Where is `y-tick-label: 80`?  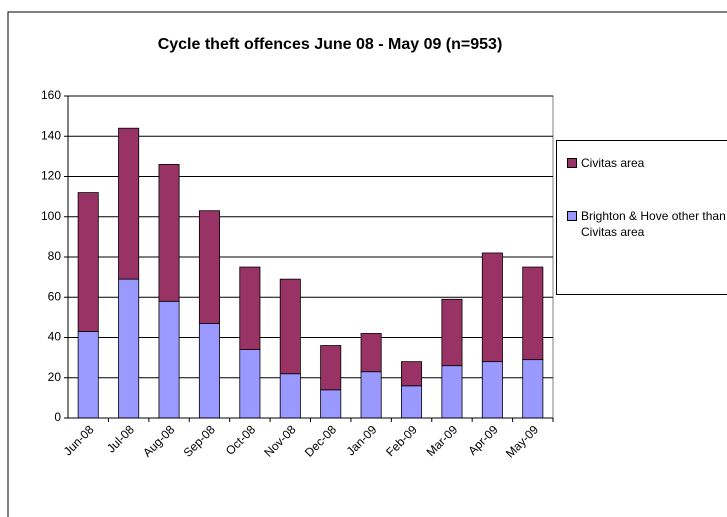
y-tick-label: 80 is located at coordinates (55, 256).